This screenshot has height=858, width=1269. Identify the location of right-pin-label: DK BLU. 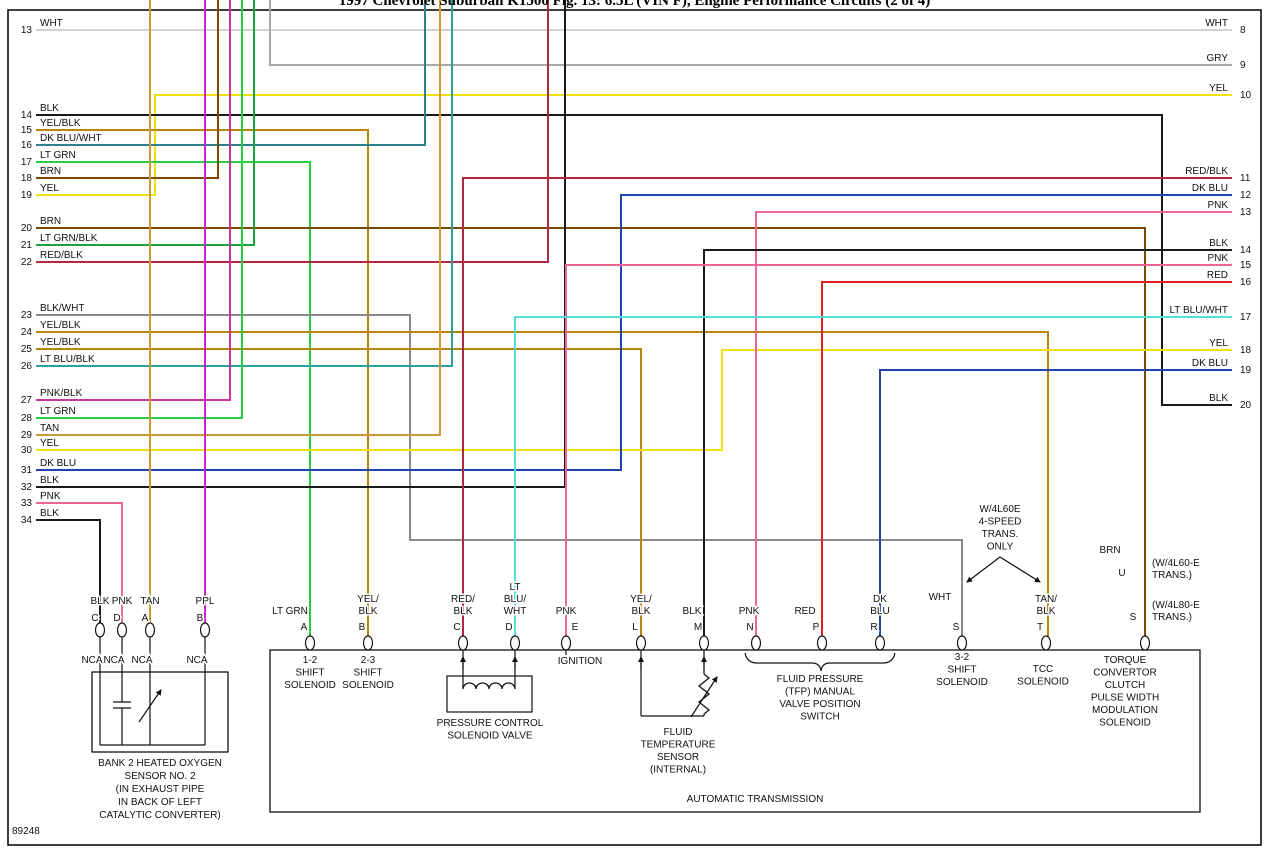
(1210, 188).